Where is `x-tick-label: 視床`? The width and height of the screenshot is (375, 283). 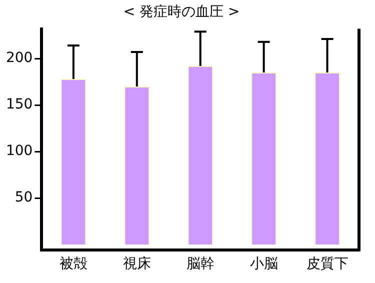 x-tick-label: 視床 is located at coordinates (136, 264).